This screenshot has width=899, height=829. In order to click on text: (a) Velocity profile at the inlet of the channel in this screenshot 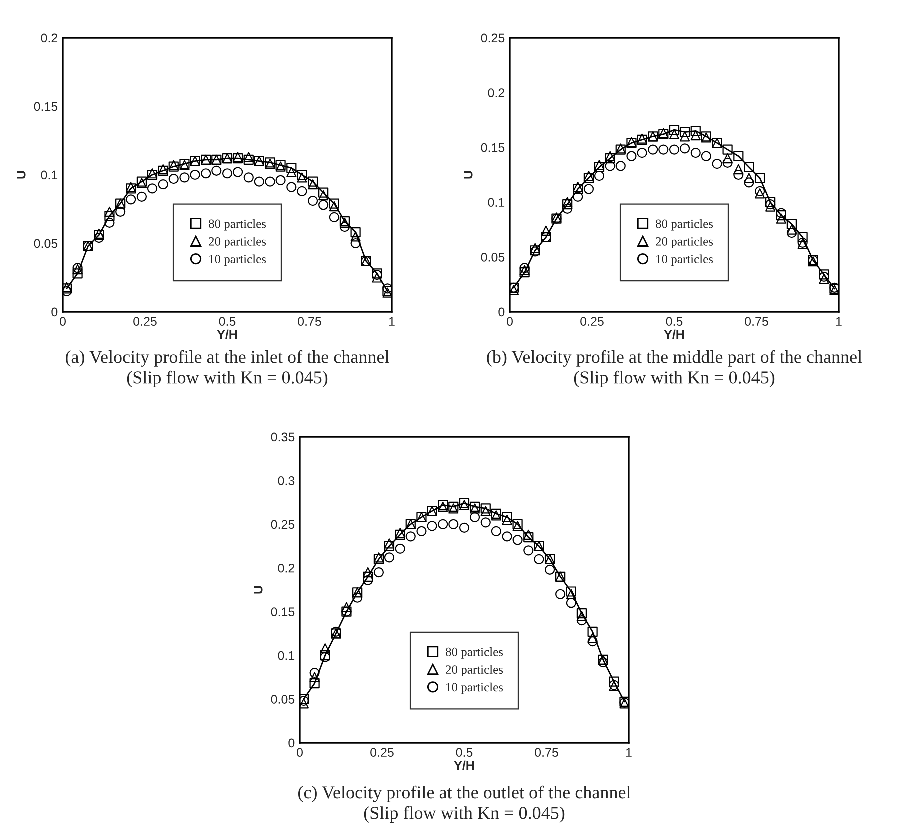, I will do `click(228, 358)`.